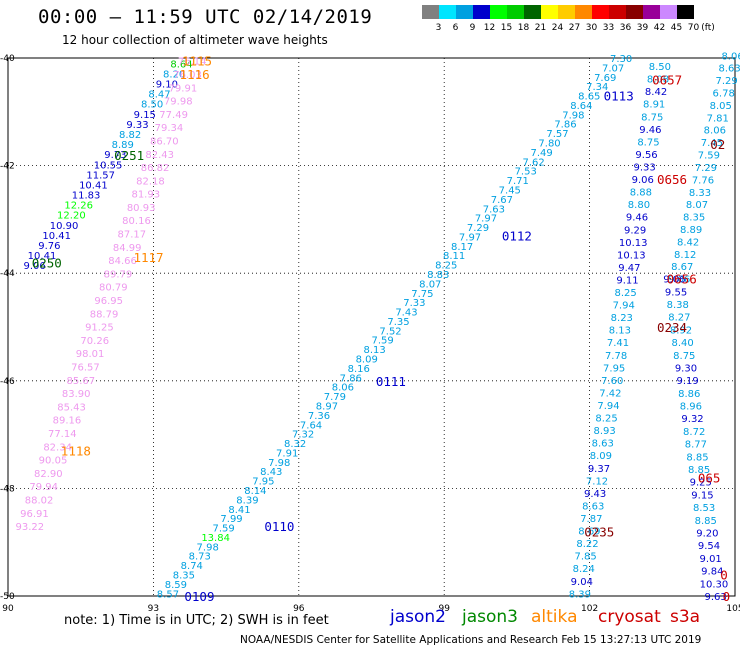  Describe the element at coordinates (255, 491) in the screenshot. I see `wave-height-value: 8.14` at that location.